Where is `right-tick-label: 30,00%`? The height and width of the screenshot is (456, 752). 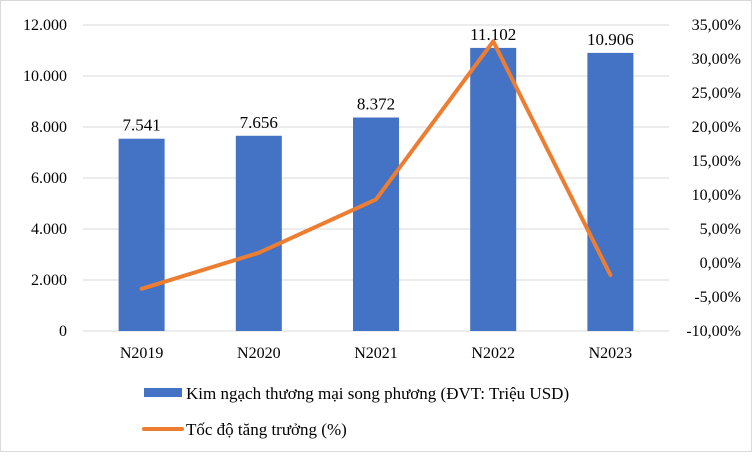
right-tick-label: 30,00% is located at coordinates (716, 59).